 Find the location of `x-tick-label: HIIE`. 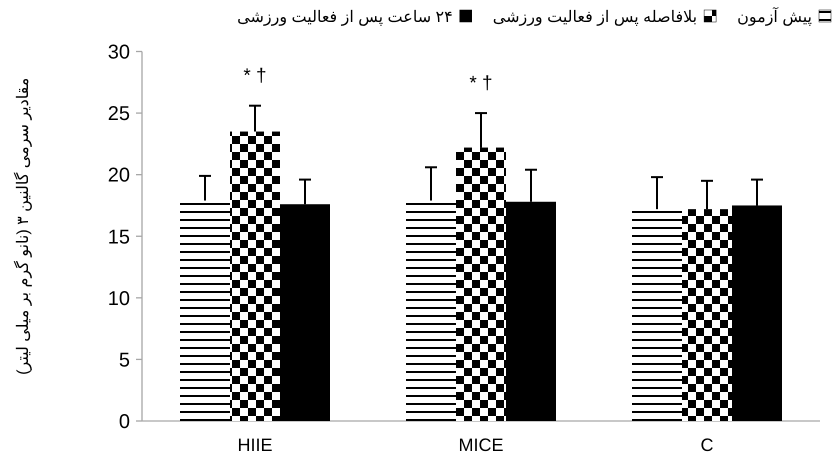

x-tick-label: HIIE is located at coordinates (255, 445).